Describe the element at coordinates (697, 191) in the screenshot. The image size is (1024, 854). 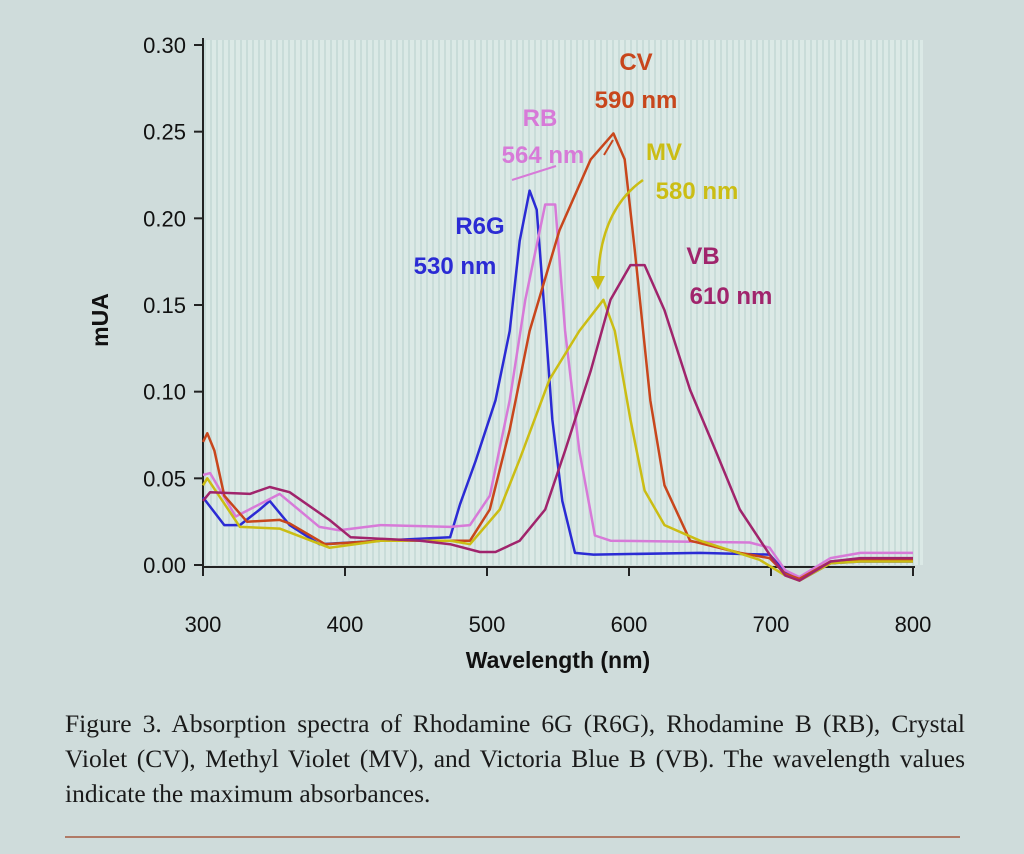
I see `mv-peak-label: 580 nm` at that location.